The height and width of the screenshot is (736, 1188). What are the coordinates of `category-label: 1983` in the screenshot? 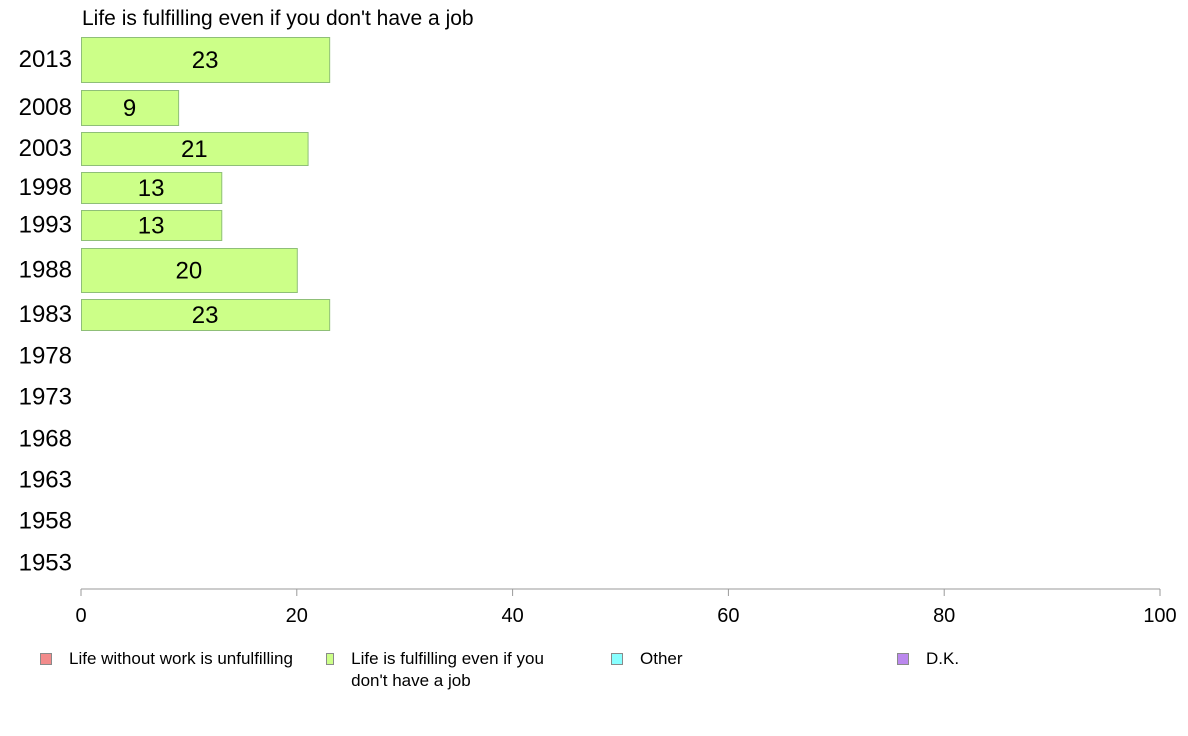 It's located at (45, 314).